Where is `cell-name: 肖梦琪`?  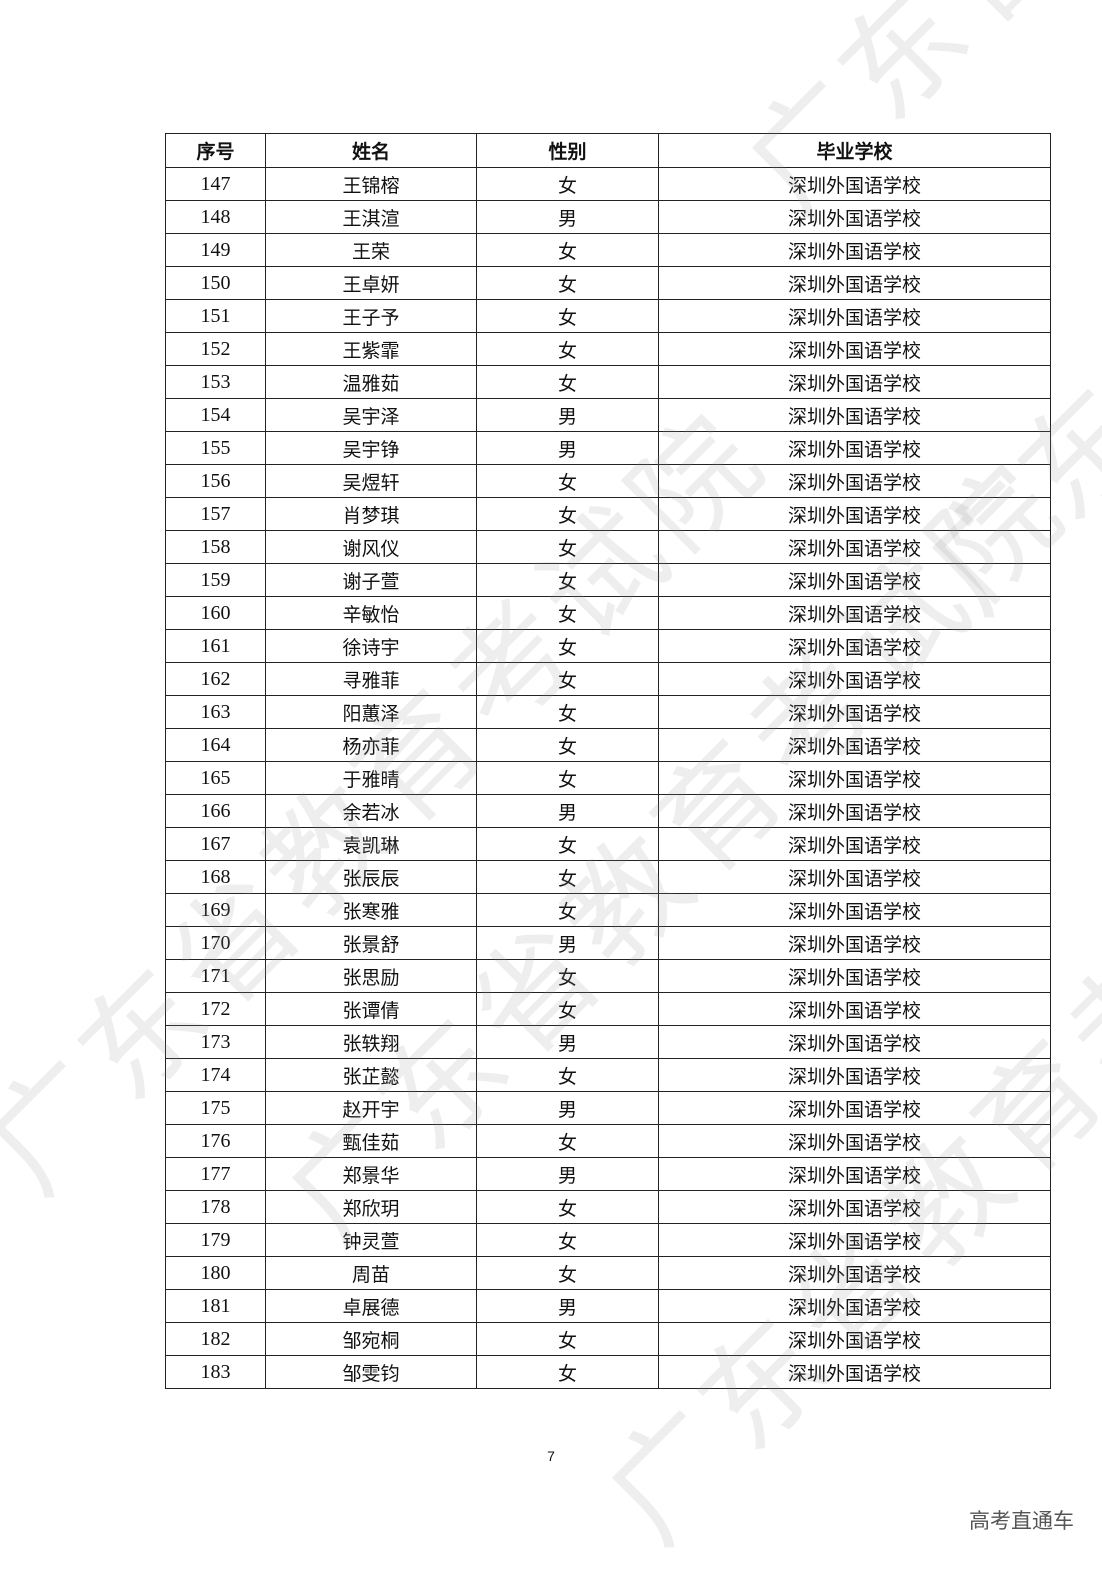
cell-name: 肖梦琪 is located at coordinates (371, 514).